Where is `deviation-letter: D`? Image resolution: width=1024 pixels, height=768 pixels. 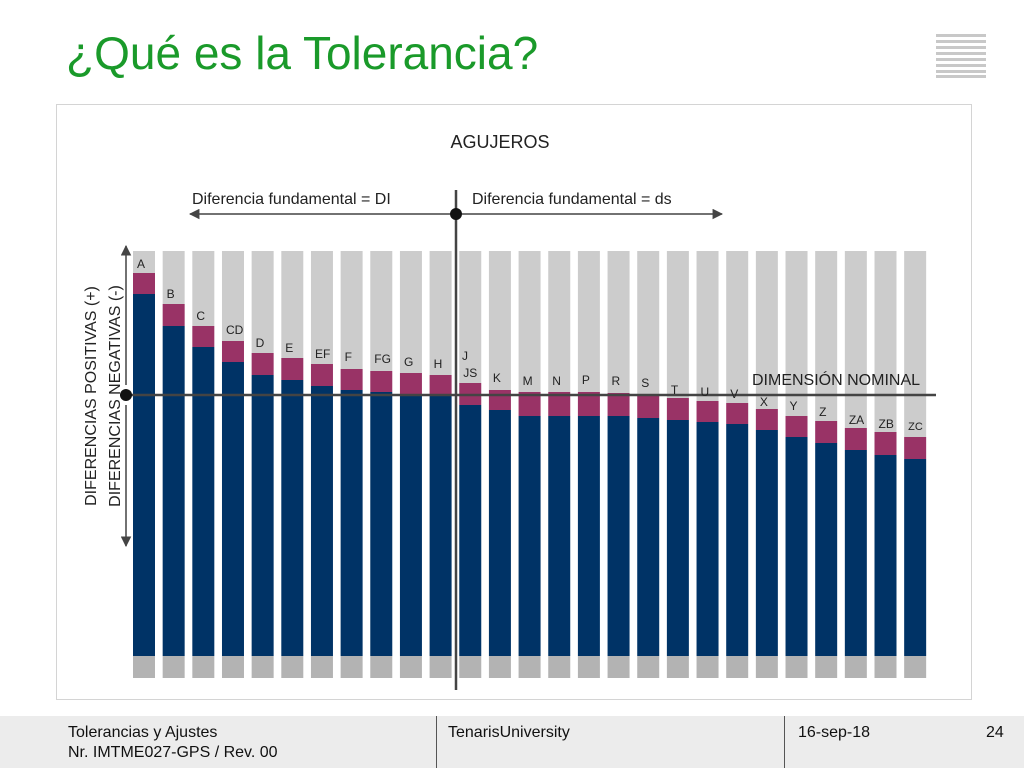 deviation-letter: D is located at coordinates (260, 343).